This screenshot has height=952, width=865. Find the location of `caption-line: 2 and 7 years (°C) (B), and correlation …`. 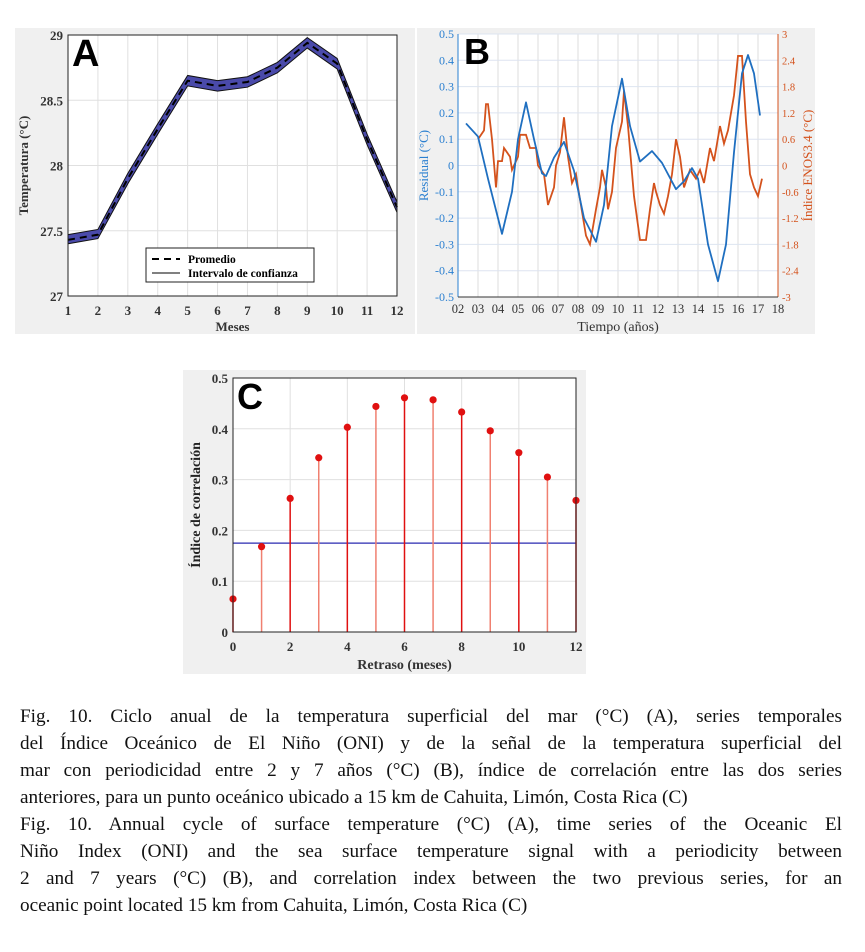

caption-line: 2 and 7 years (°C) (B), and correlation … is located at coordinates (431, 878).